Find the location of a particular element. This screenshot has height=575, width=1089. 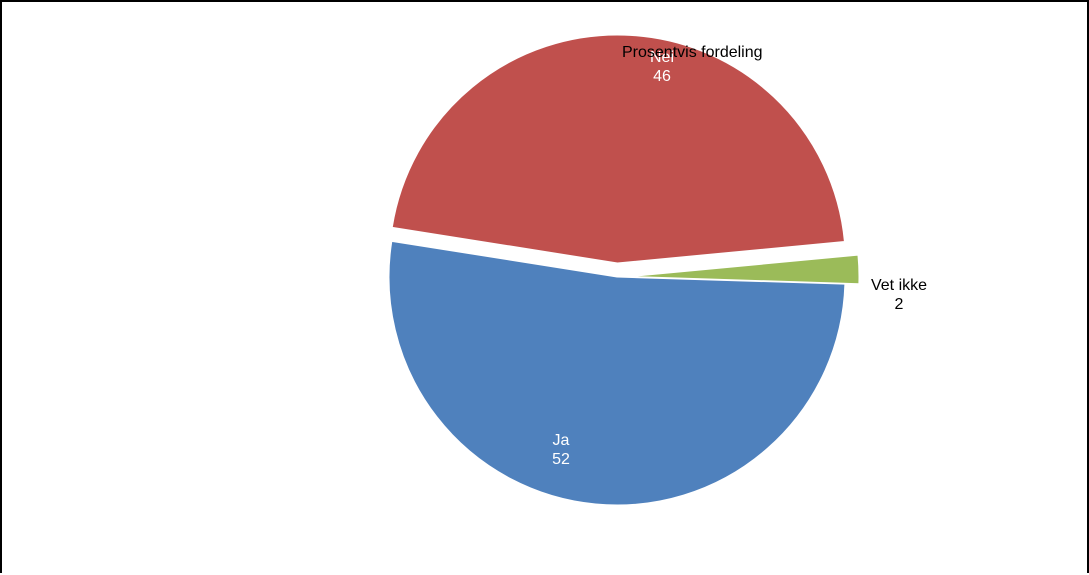

slice-label-name: Nei is located at coordinates (662, 57).